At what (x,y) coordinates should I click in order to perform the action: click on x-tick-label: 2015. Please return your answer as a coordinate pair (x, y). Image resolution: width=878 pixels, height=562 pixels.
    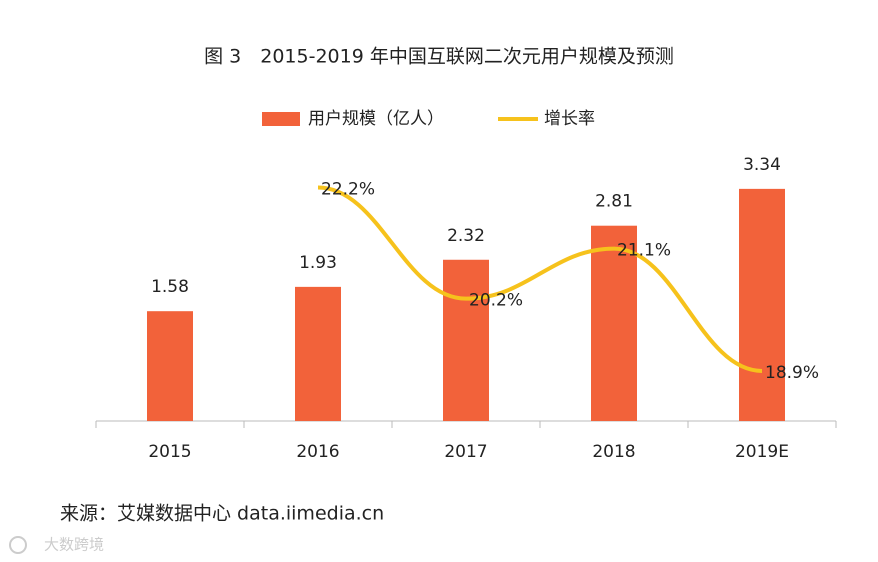
    Looking at the image, I should click on (169, 452).